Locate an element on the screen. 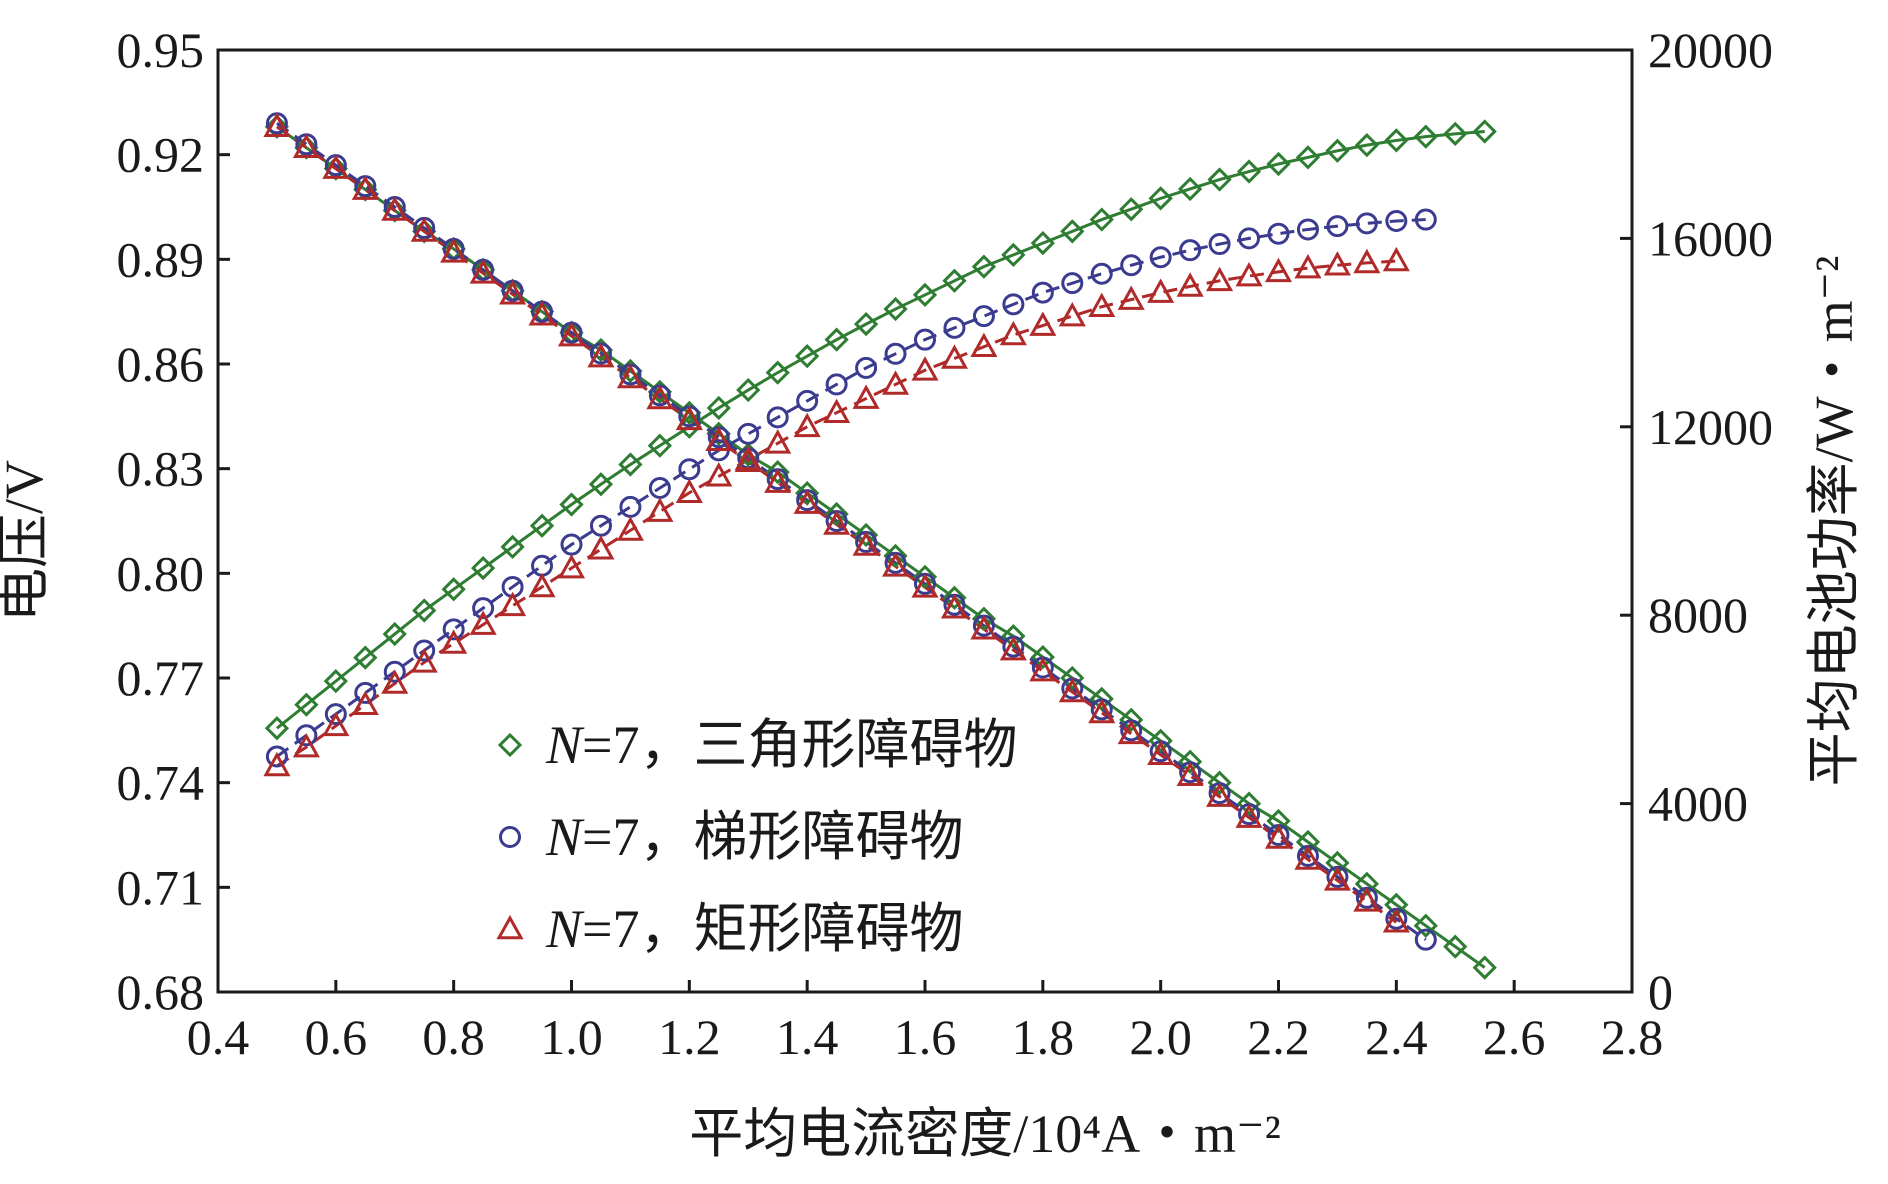 This screenshot has width=1888, height=1184. legend-label-rectangle-obstacle: N=7，矩形障碍物 is located at coordinates (754, 929).